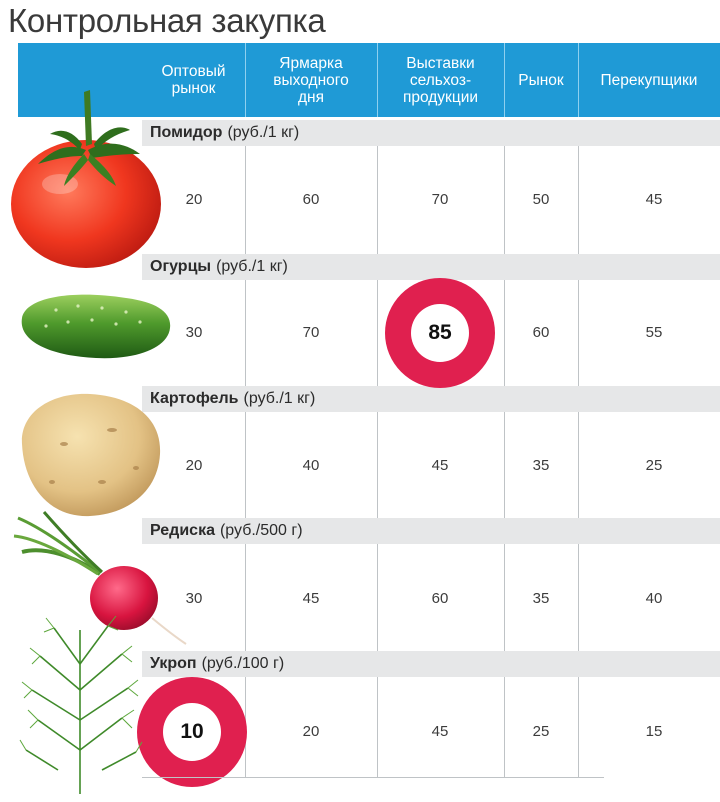  What do you see at coordinates (182, 530) in the screenshot?
I see `category-name: Редиска` at bounding box center [182, 530].